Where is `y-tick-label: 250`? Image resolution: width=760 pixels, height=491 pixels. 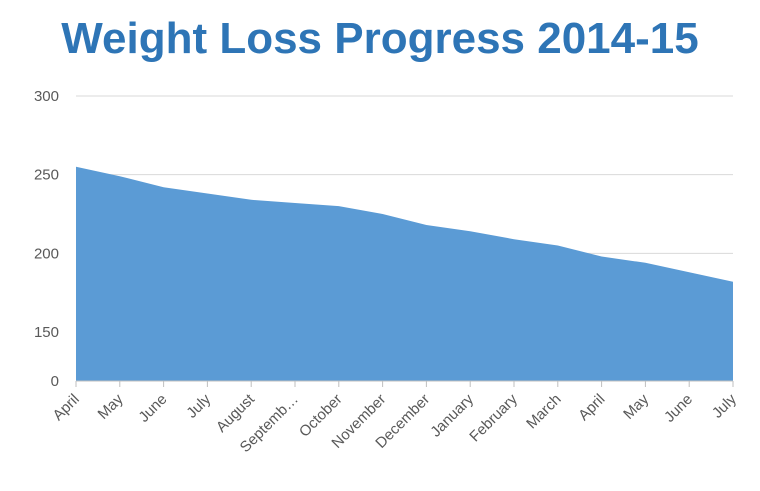 y-tick-label: 250 is located at coordinates (46, 175).